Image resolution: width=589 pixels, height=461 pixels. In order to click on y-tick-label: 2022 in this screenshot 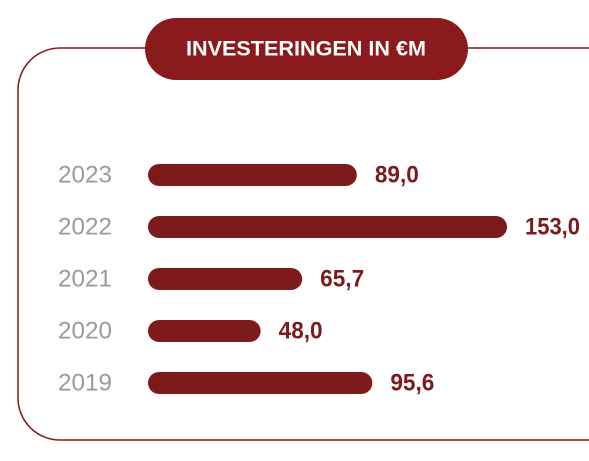, I will do `click(85, 226)`.